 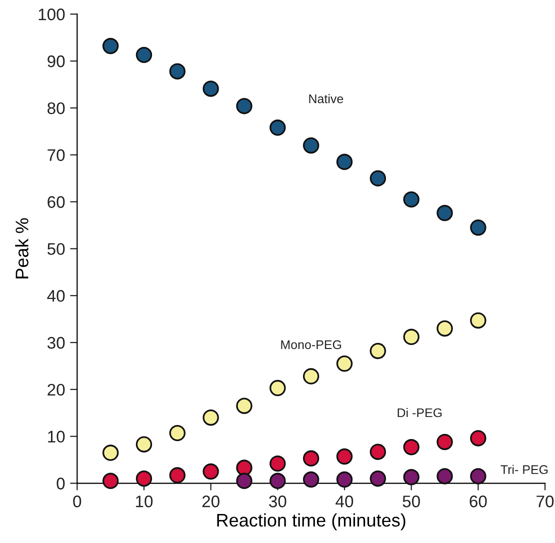 What do you see at coordinates (56, 342) in the screenshot?
I see `y-tick-label: 30` at bounding box center [56, 342].